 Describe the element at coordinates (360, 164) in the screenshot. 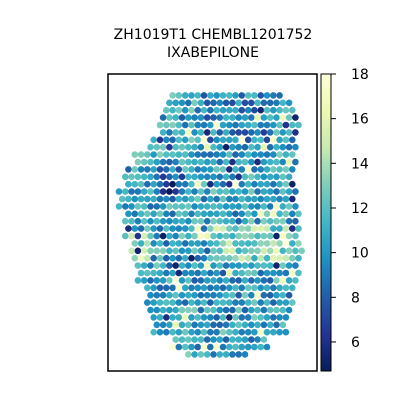

I see `colorbar-tick-label: 14` at that location.